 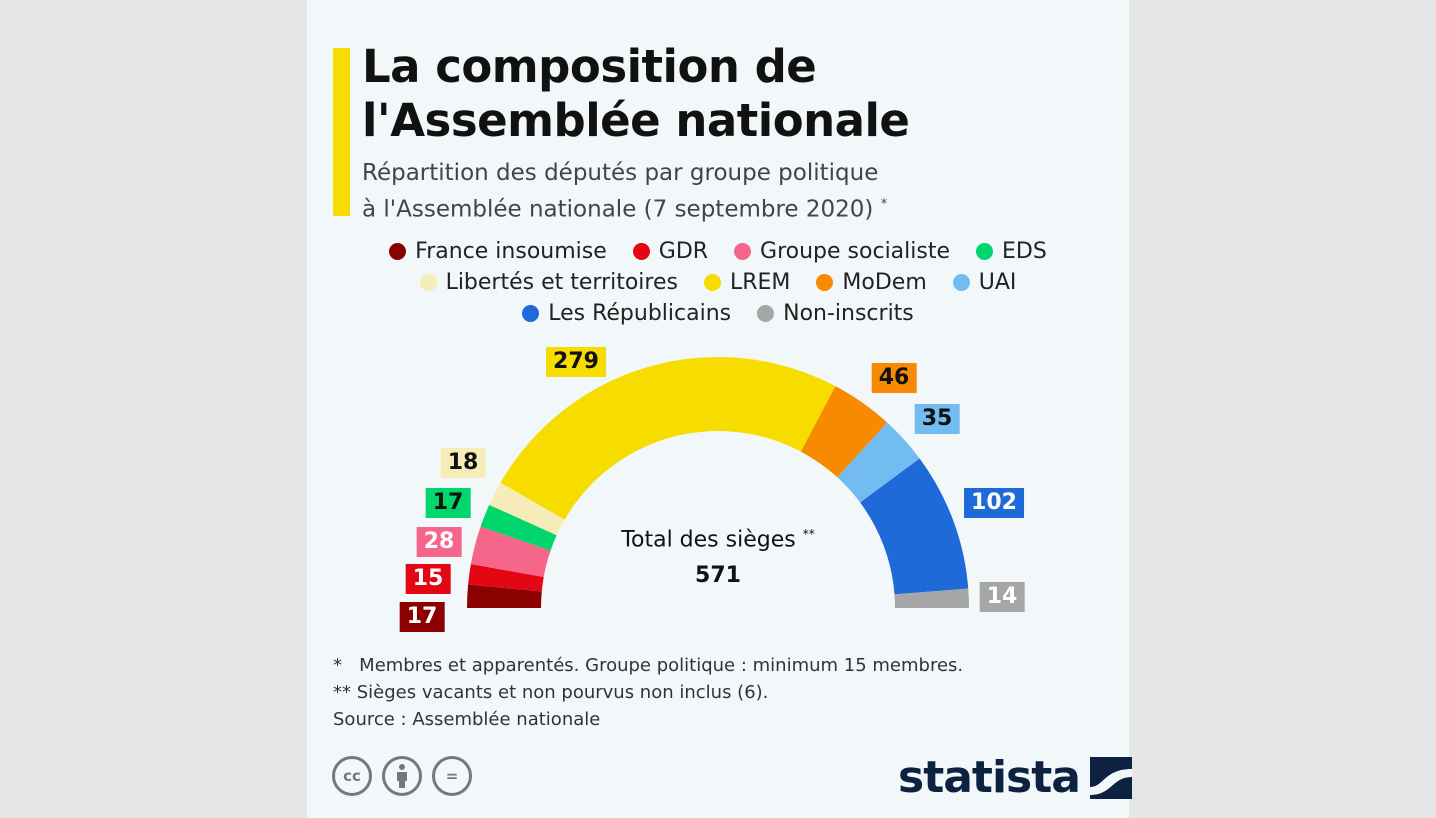 I want to click on value-label: 35, so click(x=937, y=419).